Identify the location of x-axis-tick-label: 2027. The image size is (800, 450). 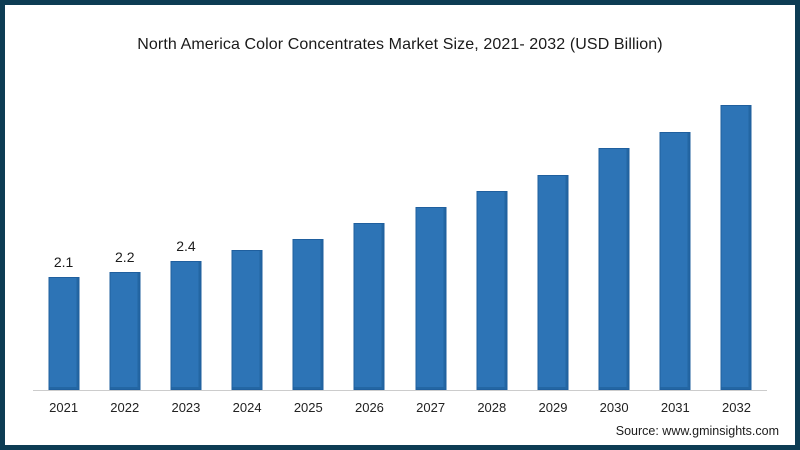
(431, 407).